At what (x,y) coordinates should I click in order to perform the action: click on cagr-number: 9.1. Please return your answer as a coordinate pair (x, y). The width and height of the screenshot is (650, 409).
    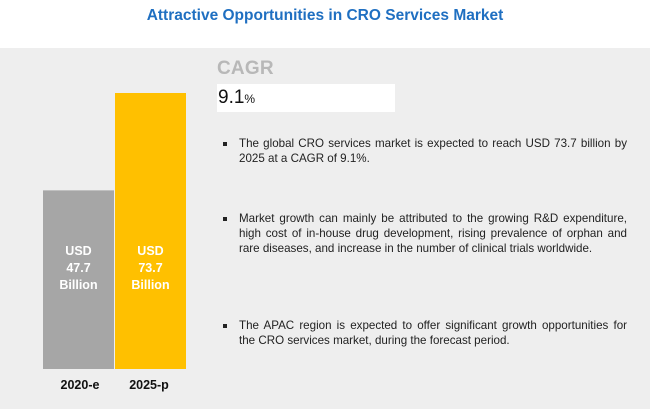
    Looking at the image, I should click on (231, 97).